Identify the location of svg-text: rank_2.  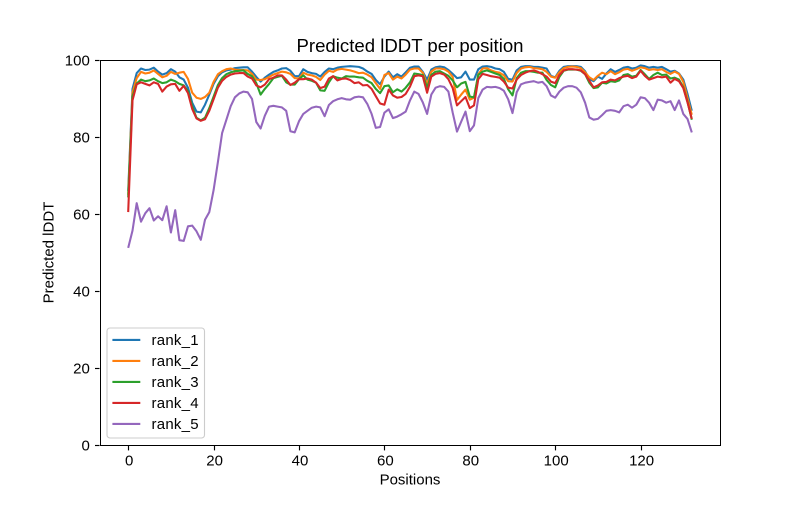
(175, 361).